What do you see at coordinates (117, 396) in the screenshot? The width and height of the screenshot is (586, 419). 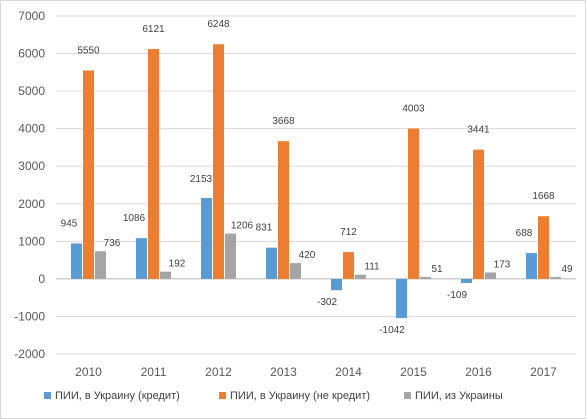 I see `legend-label: ПИИ, в Украину (кредит)` at bounding box center [117, 396].